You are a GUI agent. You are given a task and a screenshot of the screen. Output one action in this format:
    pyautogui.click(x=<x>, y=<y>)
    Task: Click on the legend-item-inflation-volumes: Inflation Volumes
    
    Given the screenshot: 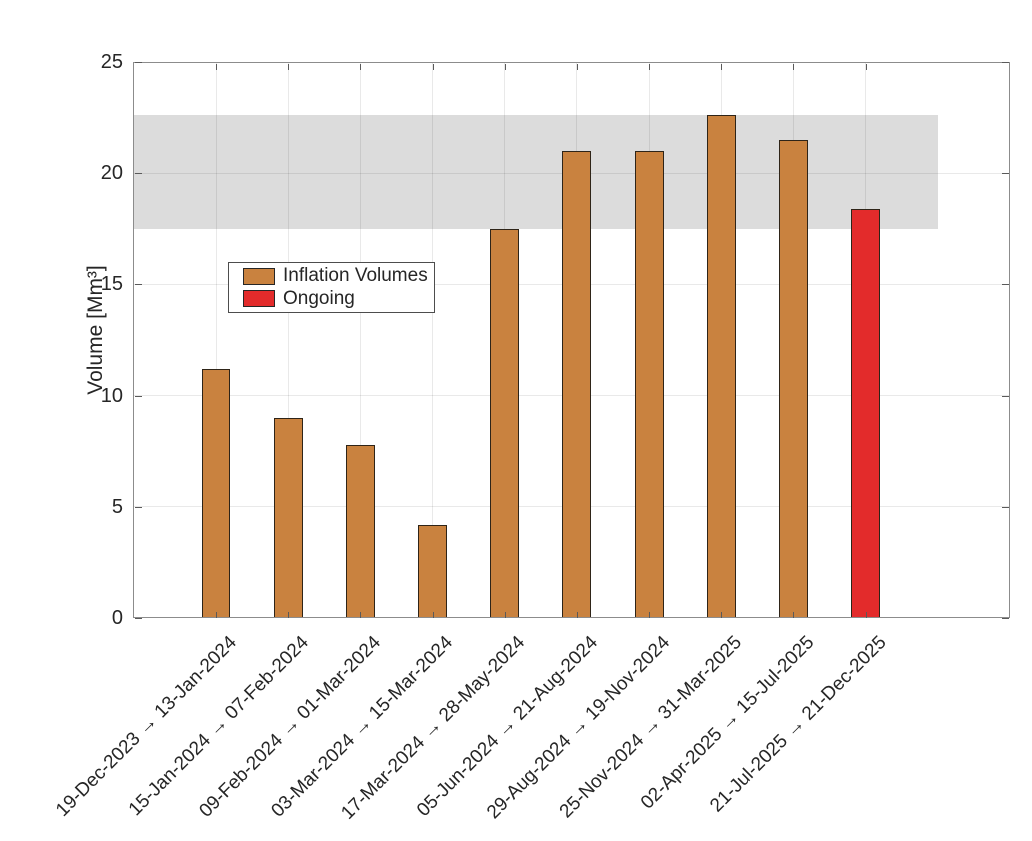 What is the action you would take?
    pyautogui.click(x=335, y=276)
    